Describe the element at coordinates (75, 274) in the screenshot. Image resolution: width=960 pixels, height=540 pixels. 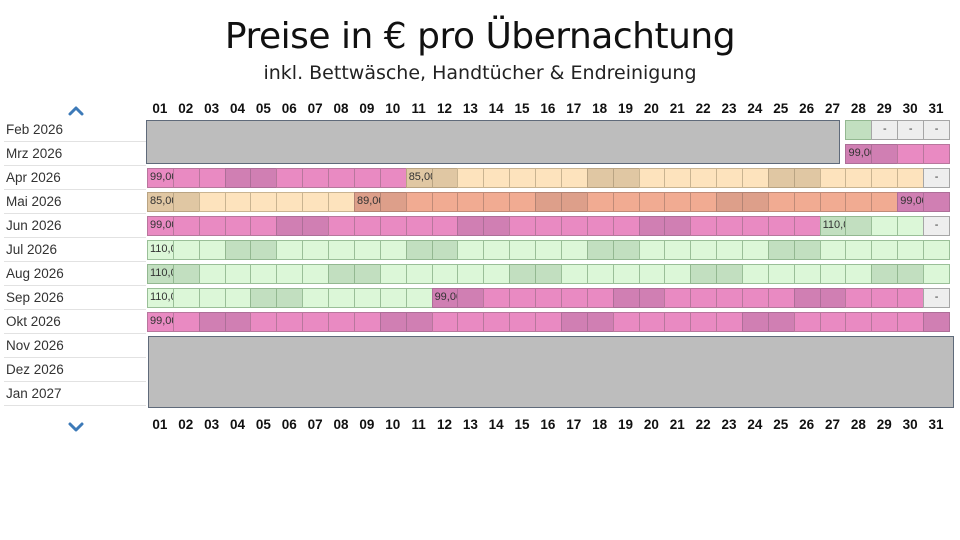
I see `month-label: Aug 2026` at that location.